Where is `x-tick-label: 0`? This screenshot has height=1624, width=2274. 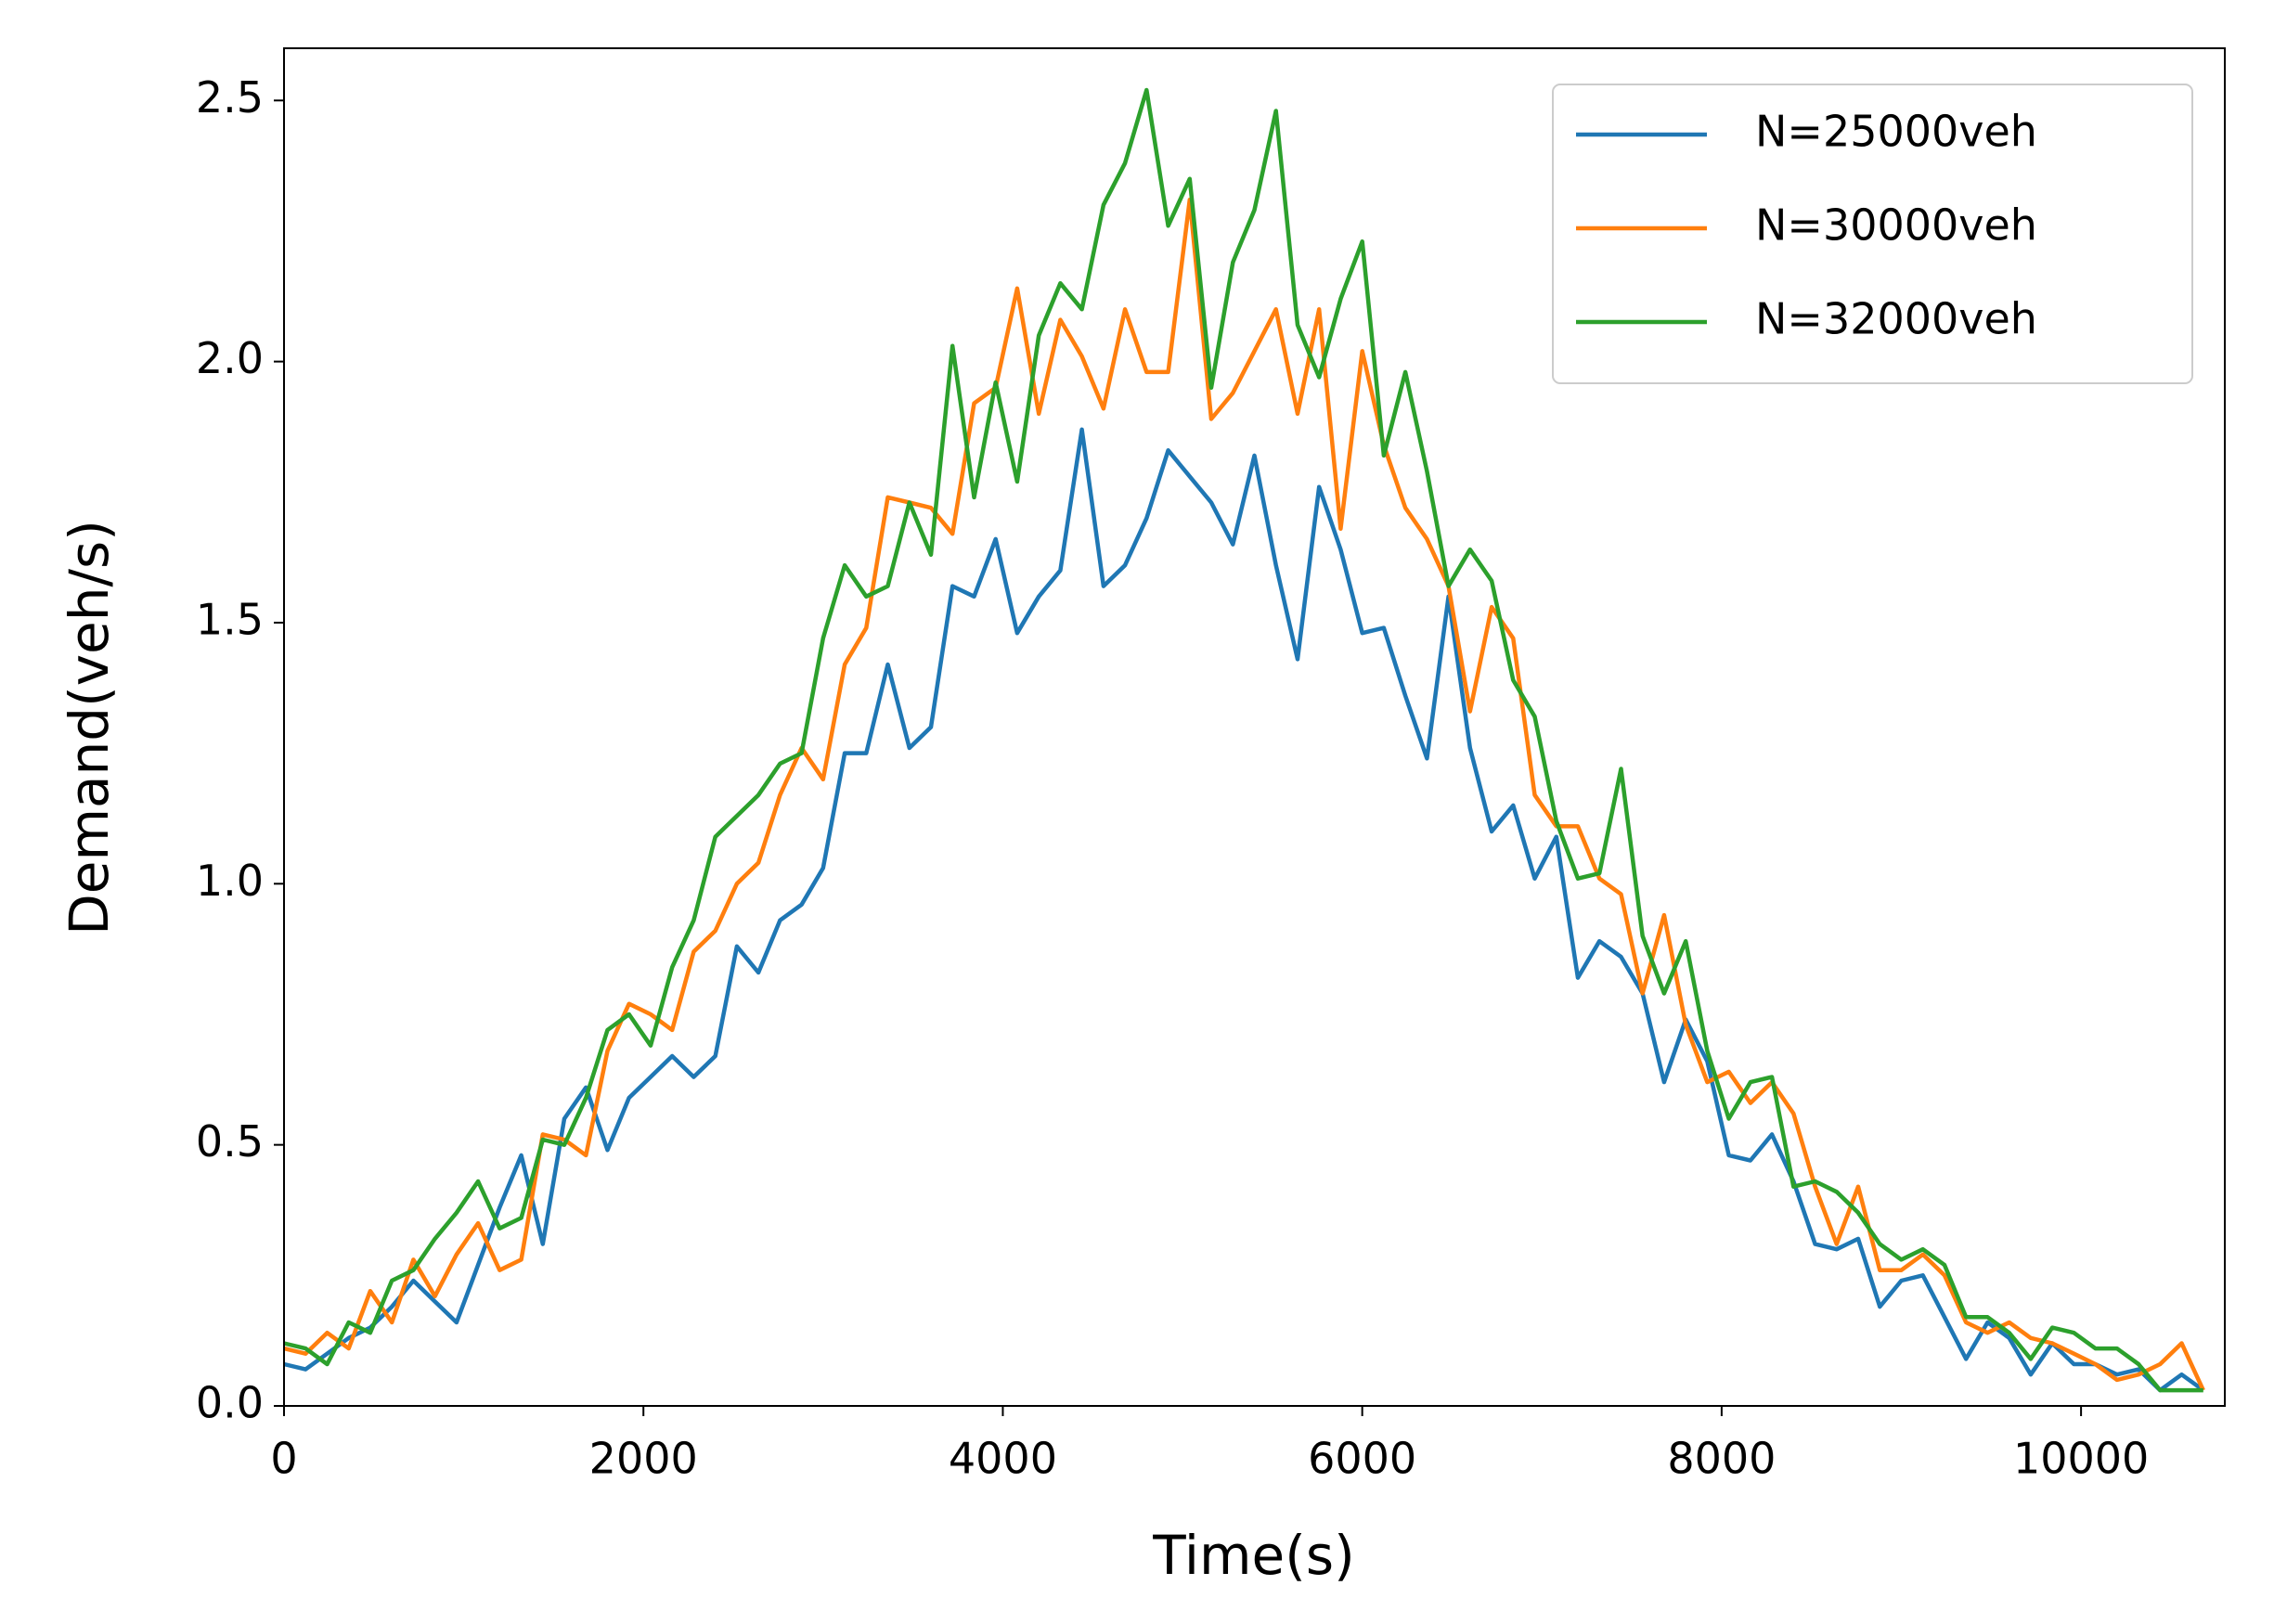
x-tick-label: 0 is located at coordinates (283, 1459).